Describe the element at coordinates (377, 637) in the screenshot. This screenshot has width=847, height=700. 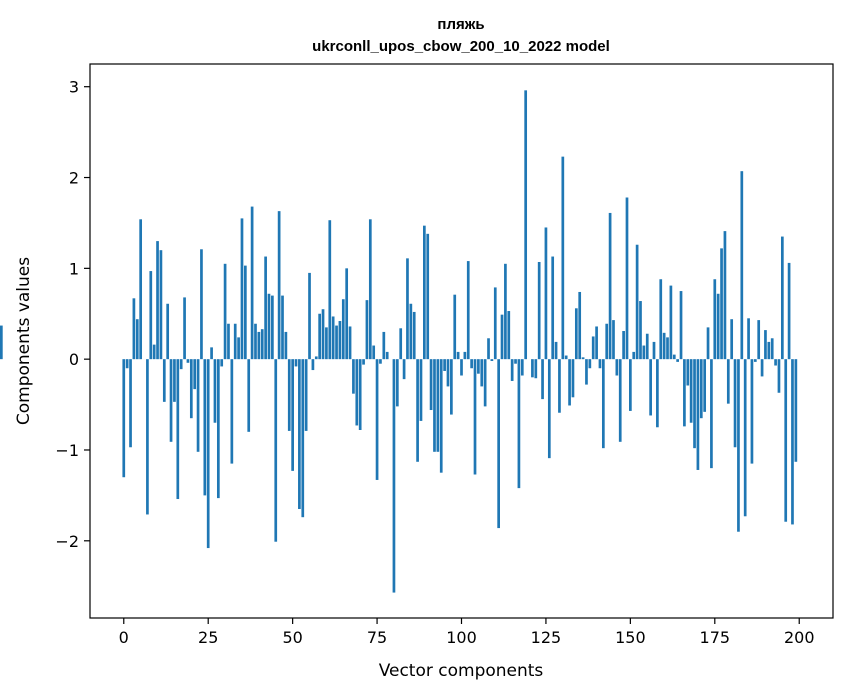
I see `x-tick-label: 75` at that location.